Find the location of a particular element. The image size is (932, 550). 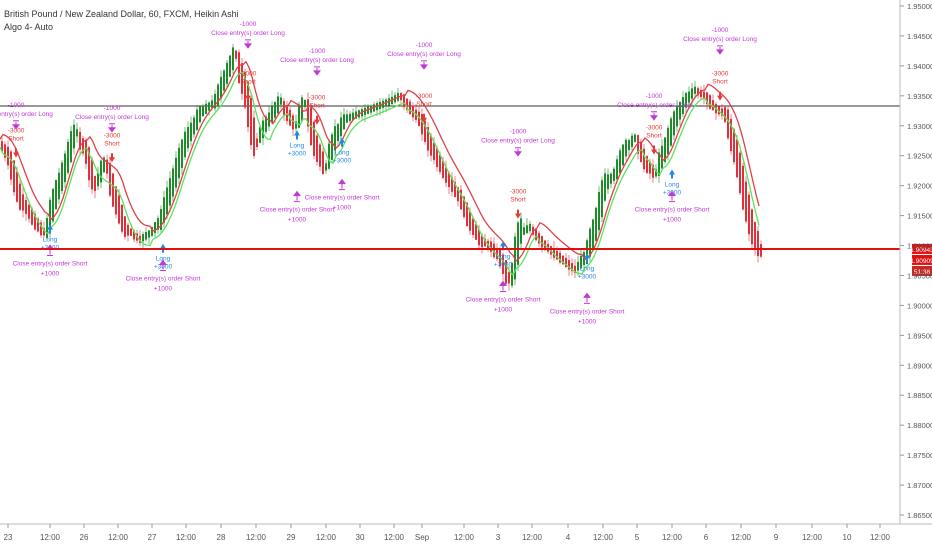

price-tick-label: 1.87500 is located at coordinates (919, 455).